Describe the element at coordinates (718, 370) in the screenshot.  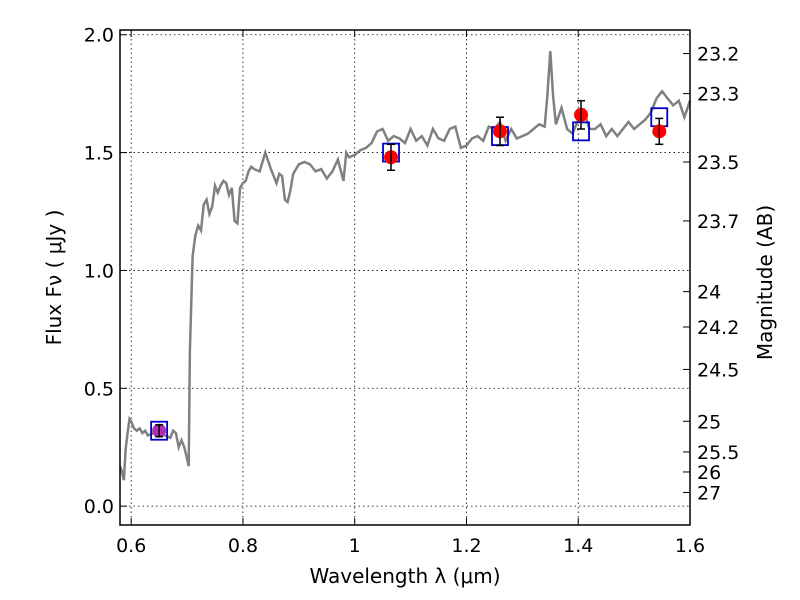
I see `mag-tick-label: 24.5` at that location.